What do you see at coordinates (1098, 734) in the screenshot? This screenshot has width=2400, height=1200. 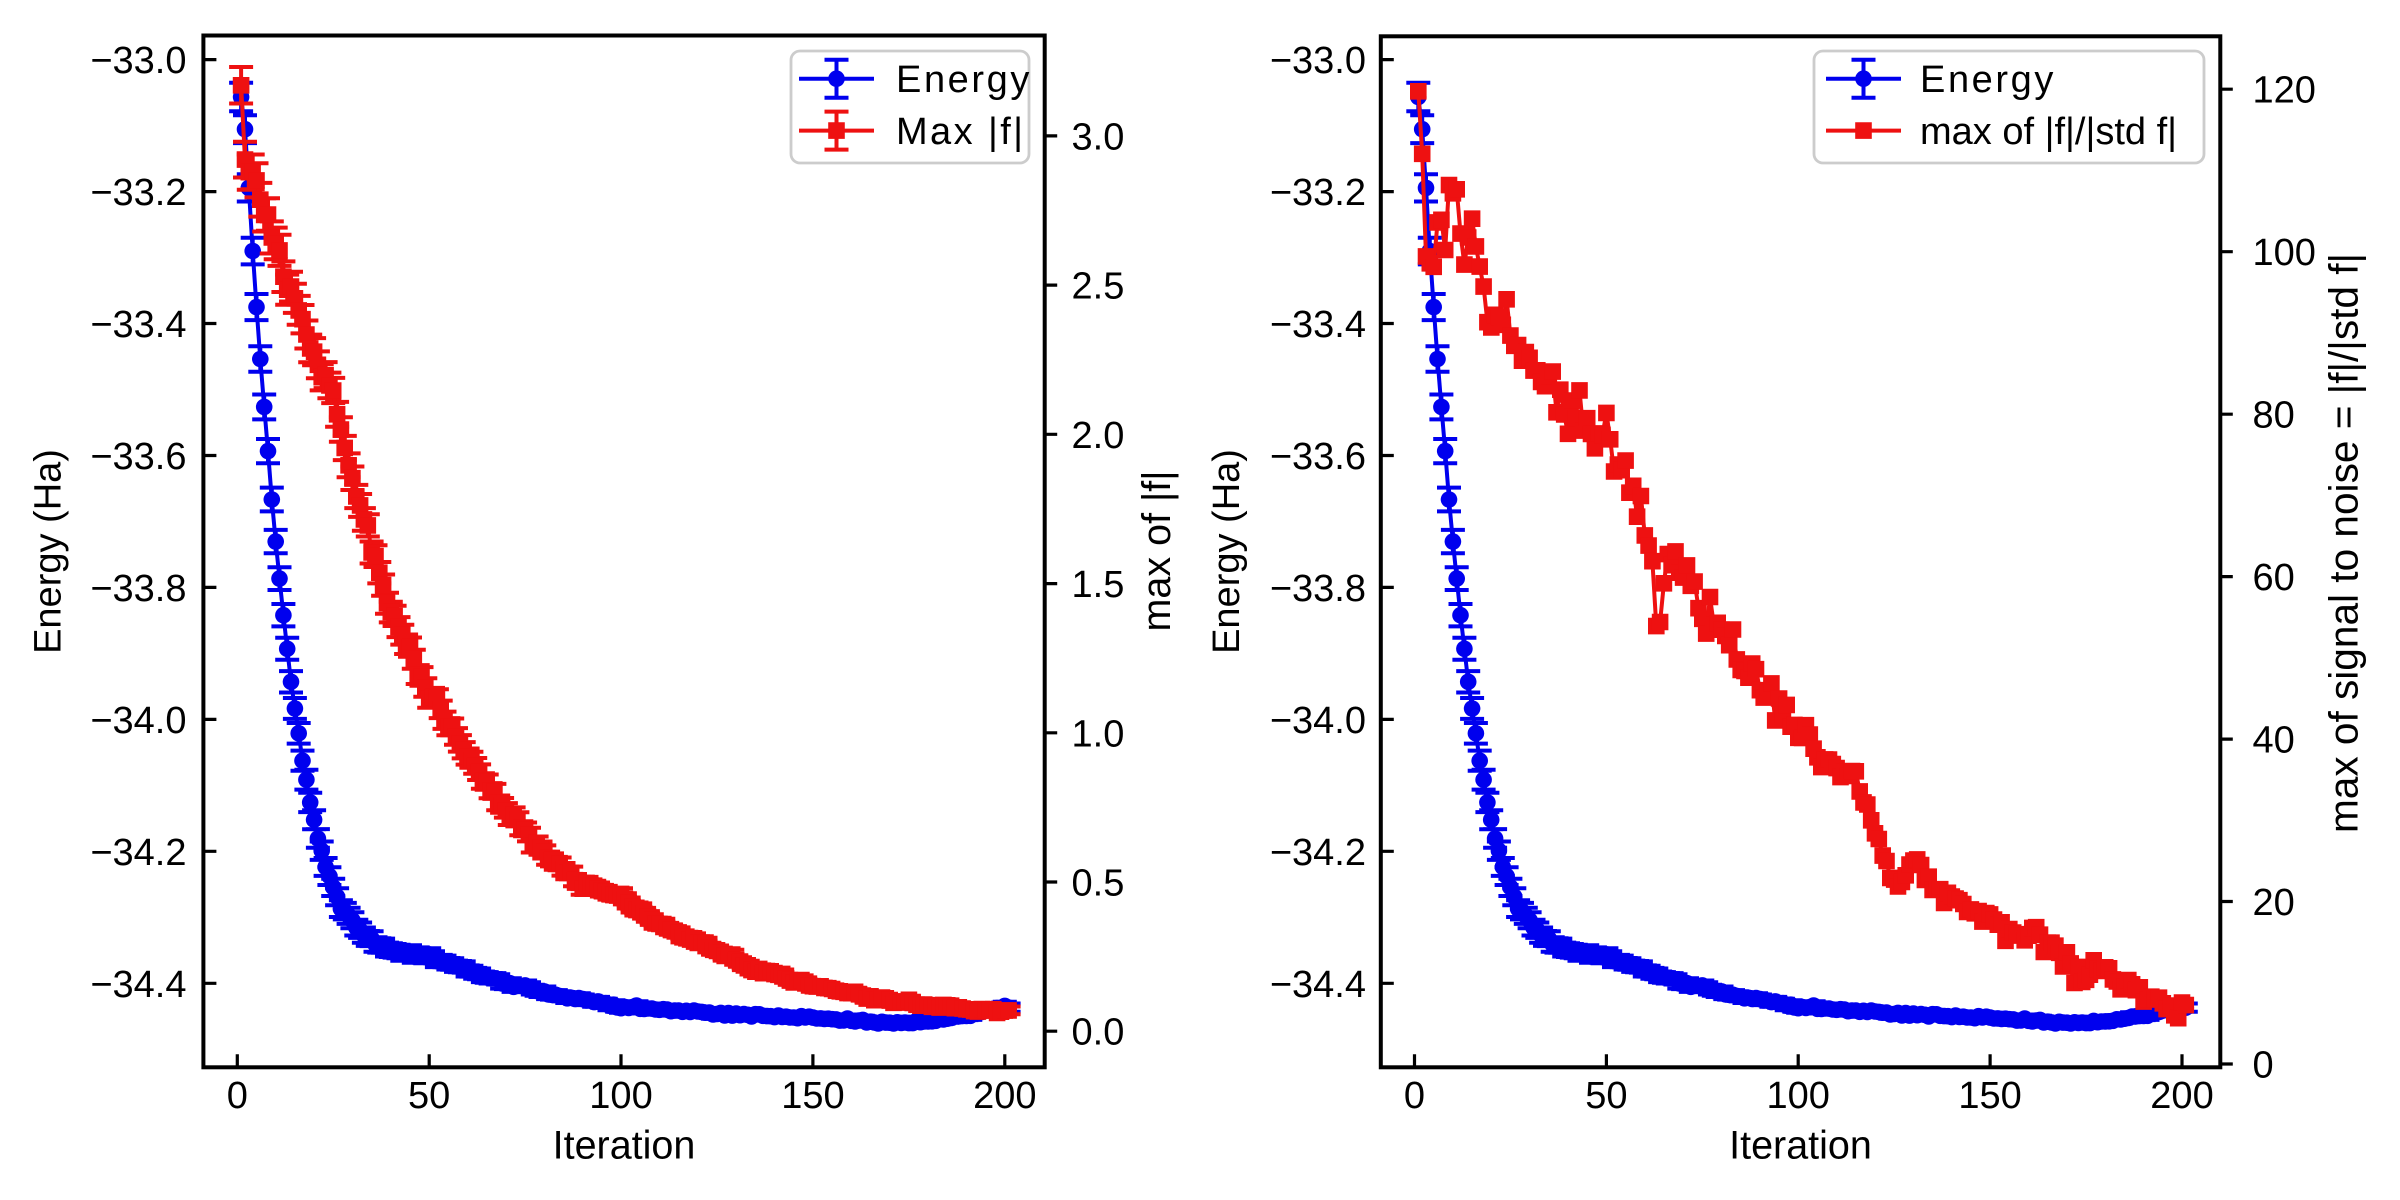 I see `svg-text: 1.0` at bounding box center [1098, 734].